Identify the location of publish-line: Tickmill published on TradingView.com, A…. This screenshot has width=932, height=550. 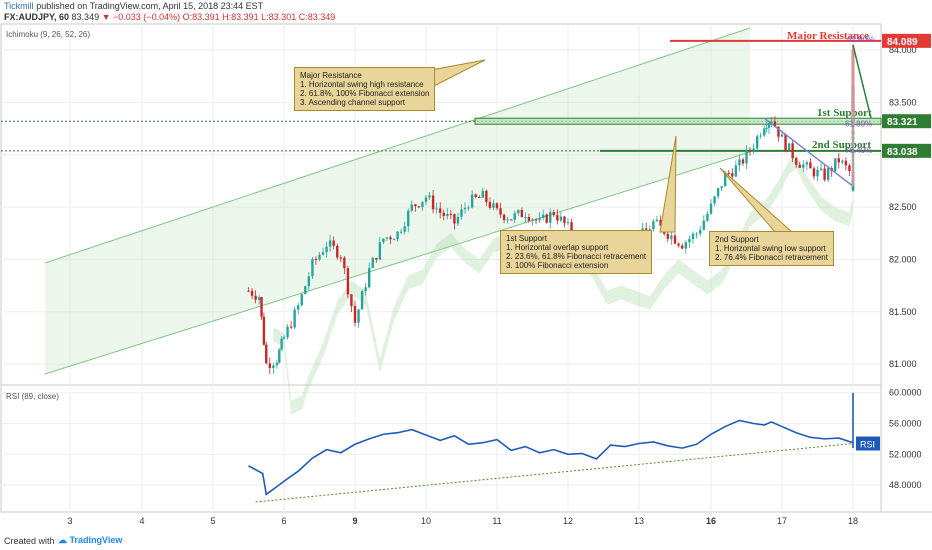
(133, 6).